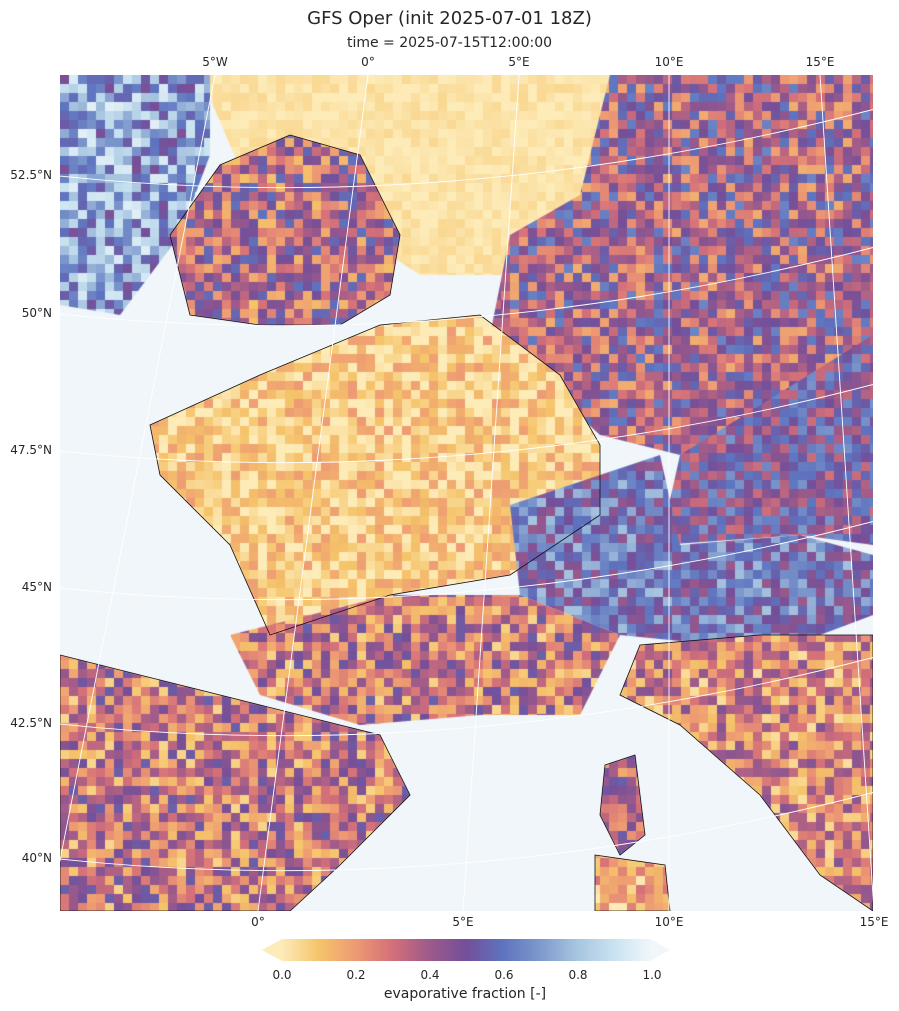 The width and height of the screenshot is (899, 1011). What do you see at coordinates (36, 313) in the screenshot?
I see `lat-label: 50°N` at bounding box center [36, 313].